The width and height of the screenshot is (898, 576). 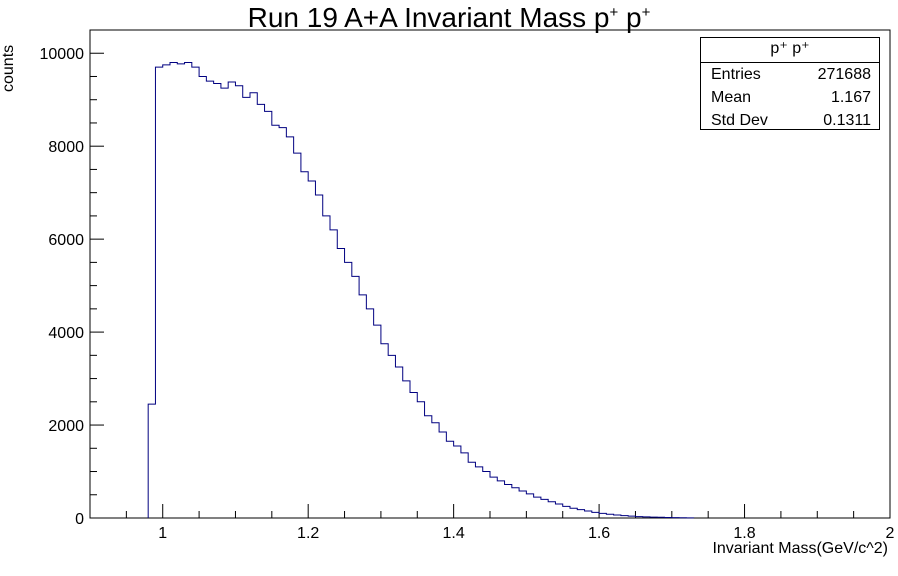 What do you see at coordinates (599, 533) in the screenshot?
I see `x-tick-label: 1.6` at bounding box center [599, 533].